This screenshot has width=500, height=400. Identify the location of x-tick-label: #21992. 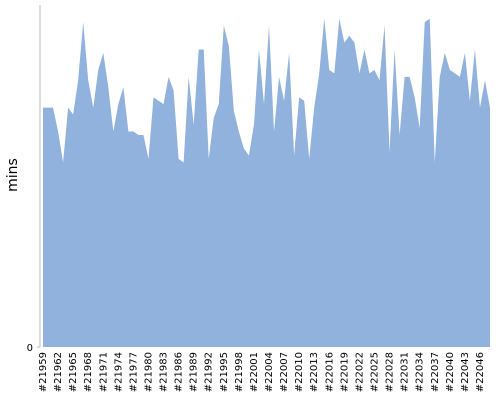
(209, 372).